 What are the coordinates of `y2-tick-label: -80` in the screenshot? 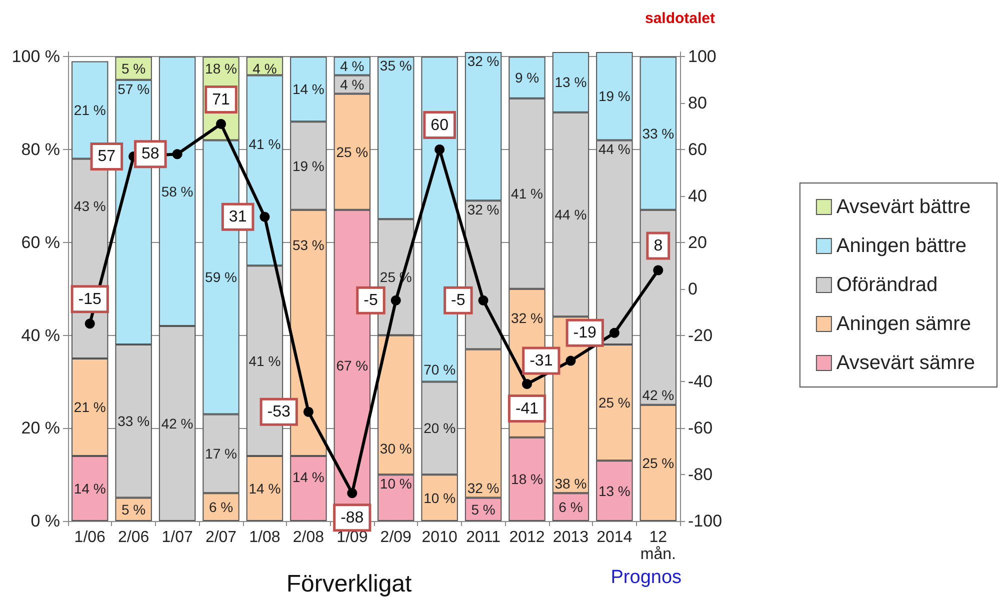 It's located at (700, 474).